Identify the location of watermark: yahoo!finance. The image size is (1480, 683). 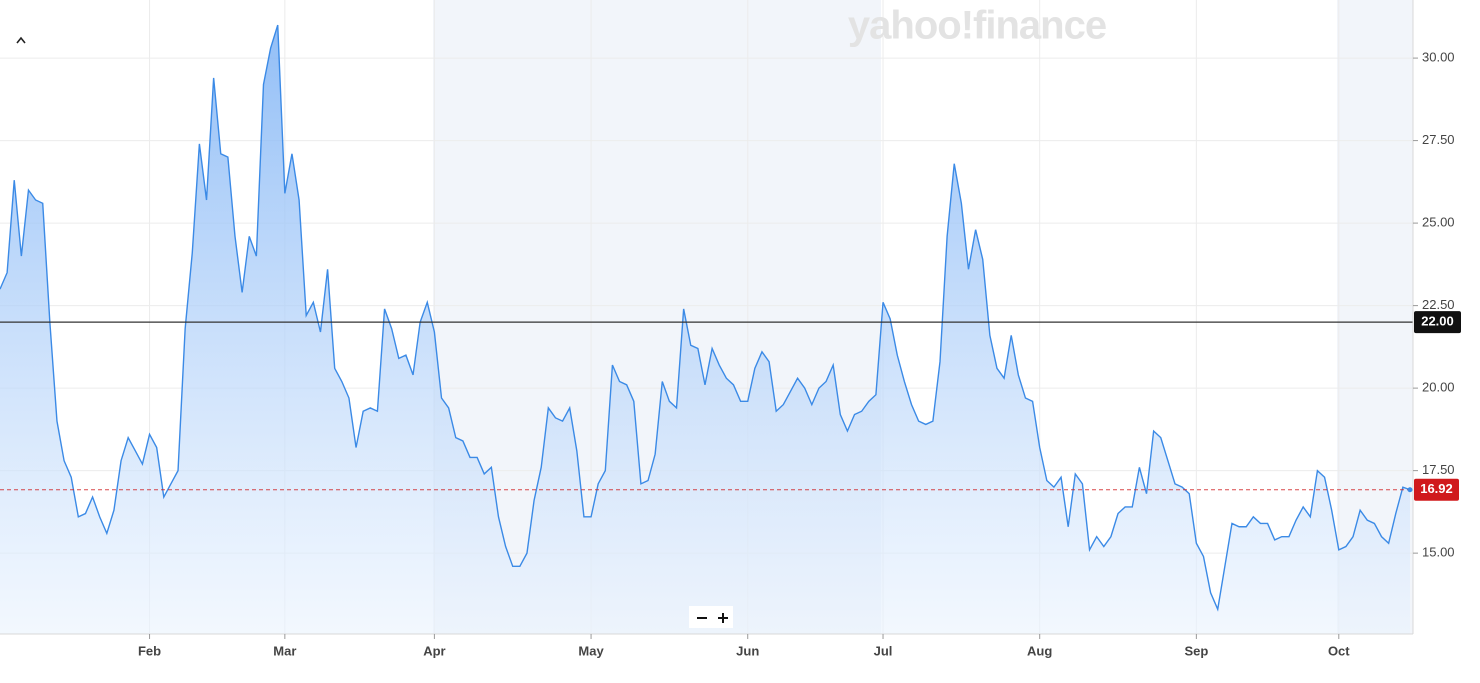
(977, 26).